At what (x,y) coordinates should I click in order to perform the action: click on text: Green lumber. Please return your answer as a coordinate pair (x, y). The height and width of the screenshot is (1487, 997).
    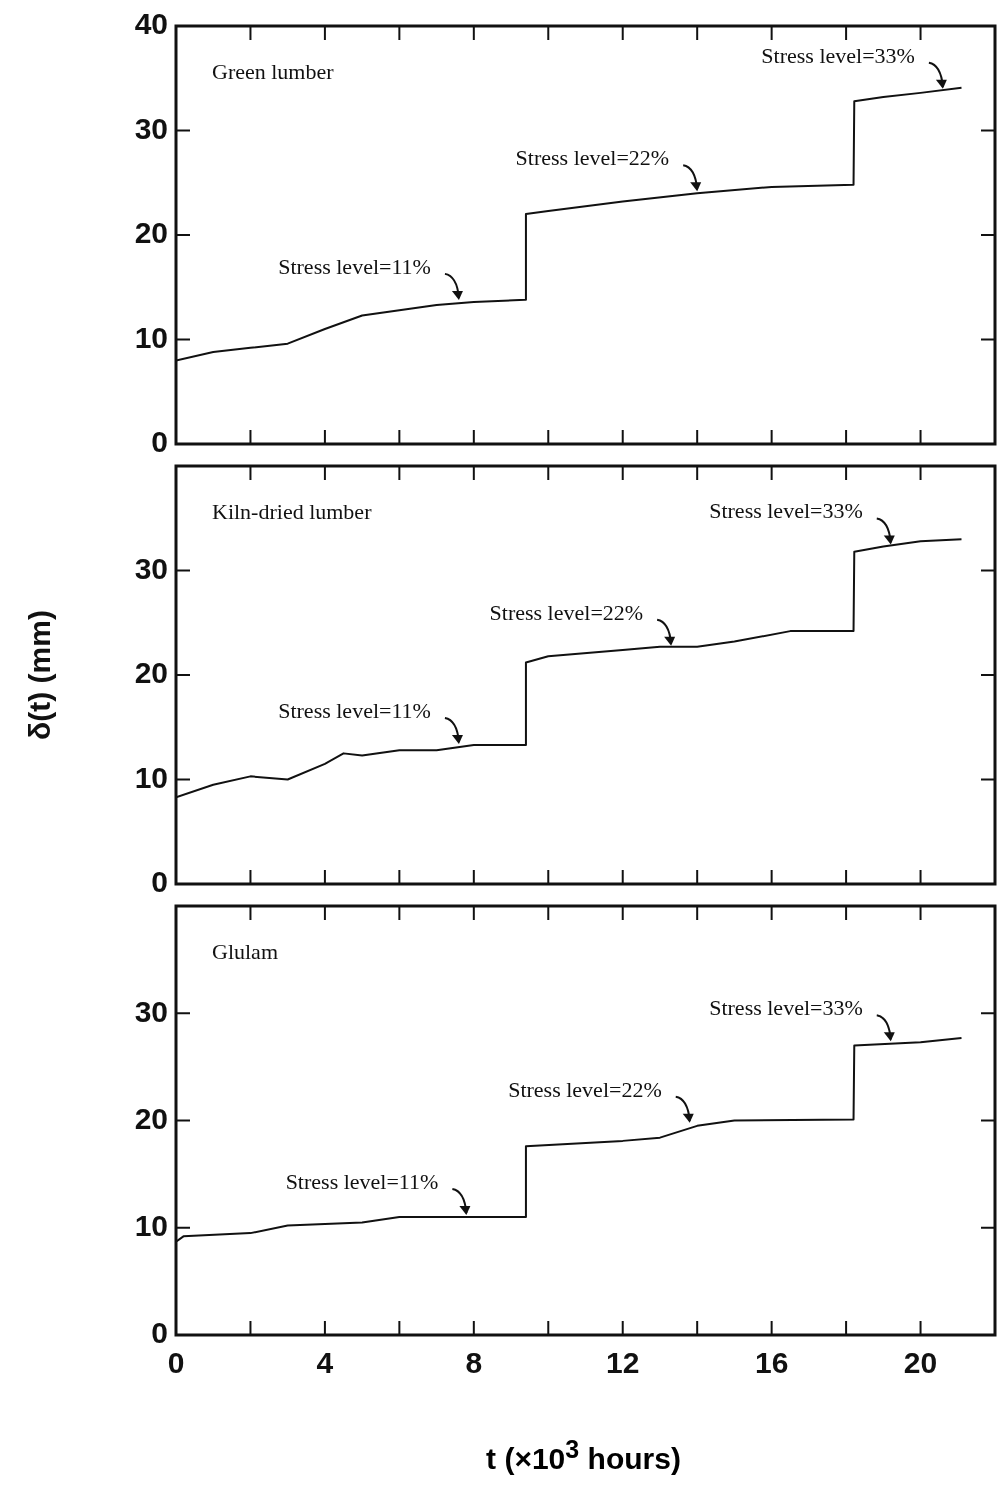
    Looking at the image, I should click on (273, 71).